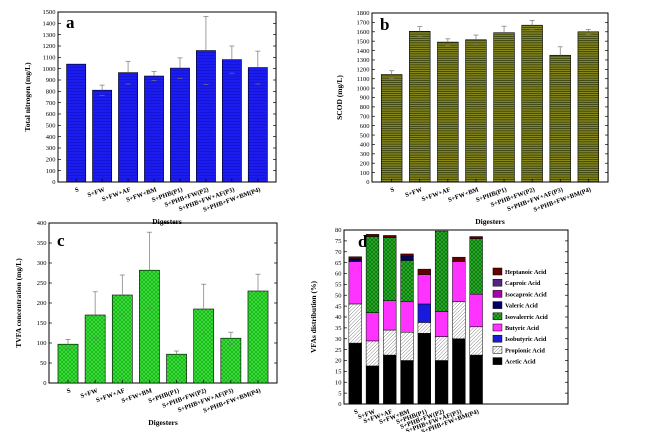 The image size is (650, 432). What do you see at coordinates (338, 274) in the screenshot?
I see `y-tick-label: 60` at bounding box center [338, 274].